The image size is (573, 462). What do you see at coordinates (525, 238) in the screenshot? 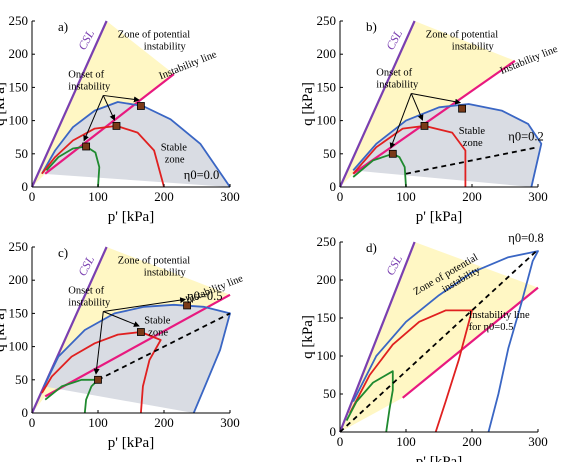
I see `eta-label: η0=0.8` at bounding box center [525, 238].